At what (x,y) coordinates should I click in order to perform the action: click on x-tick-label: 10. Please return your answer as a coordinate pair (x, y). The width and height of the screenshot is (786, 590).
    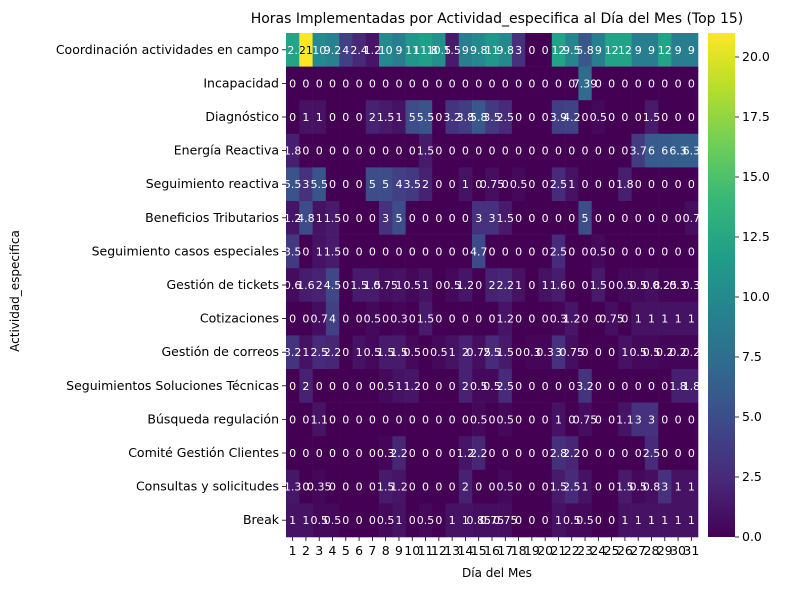
    Looking at the image, I should click on (412, 550).